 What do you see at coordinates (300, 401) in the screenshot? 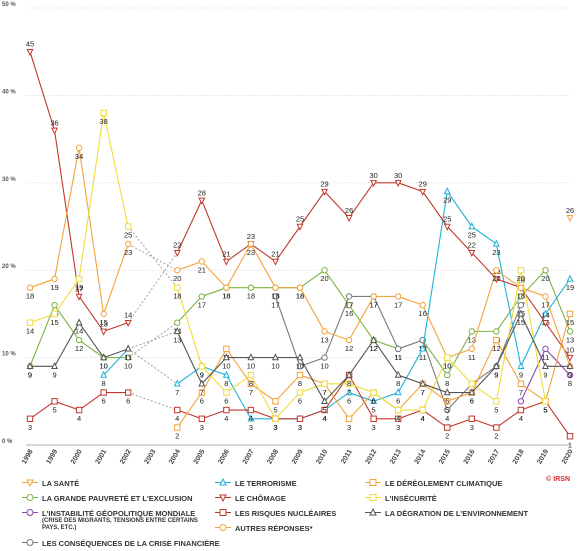
I see `data-label-insecurite: 6` at bounding box center [300, 401].